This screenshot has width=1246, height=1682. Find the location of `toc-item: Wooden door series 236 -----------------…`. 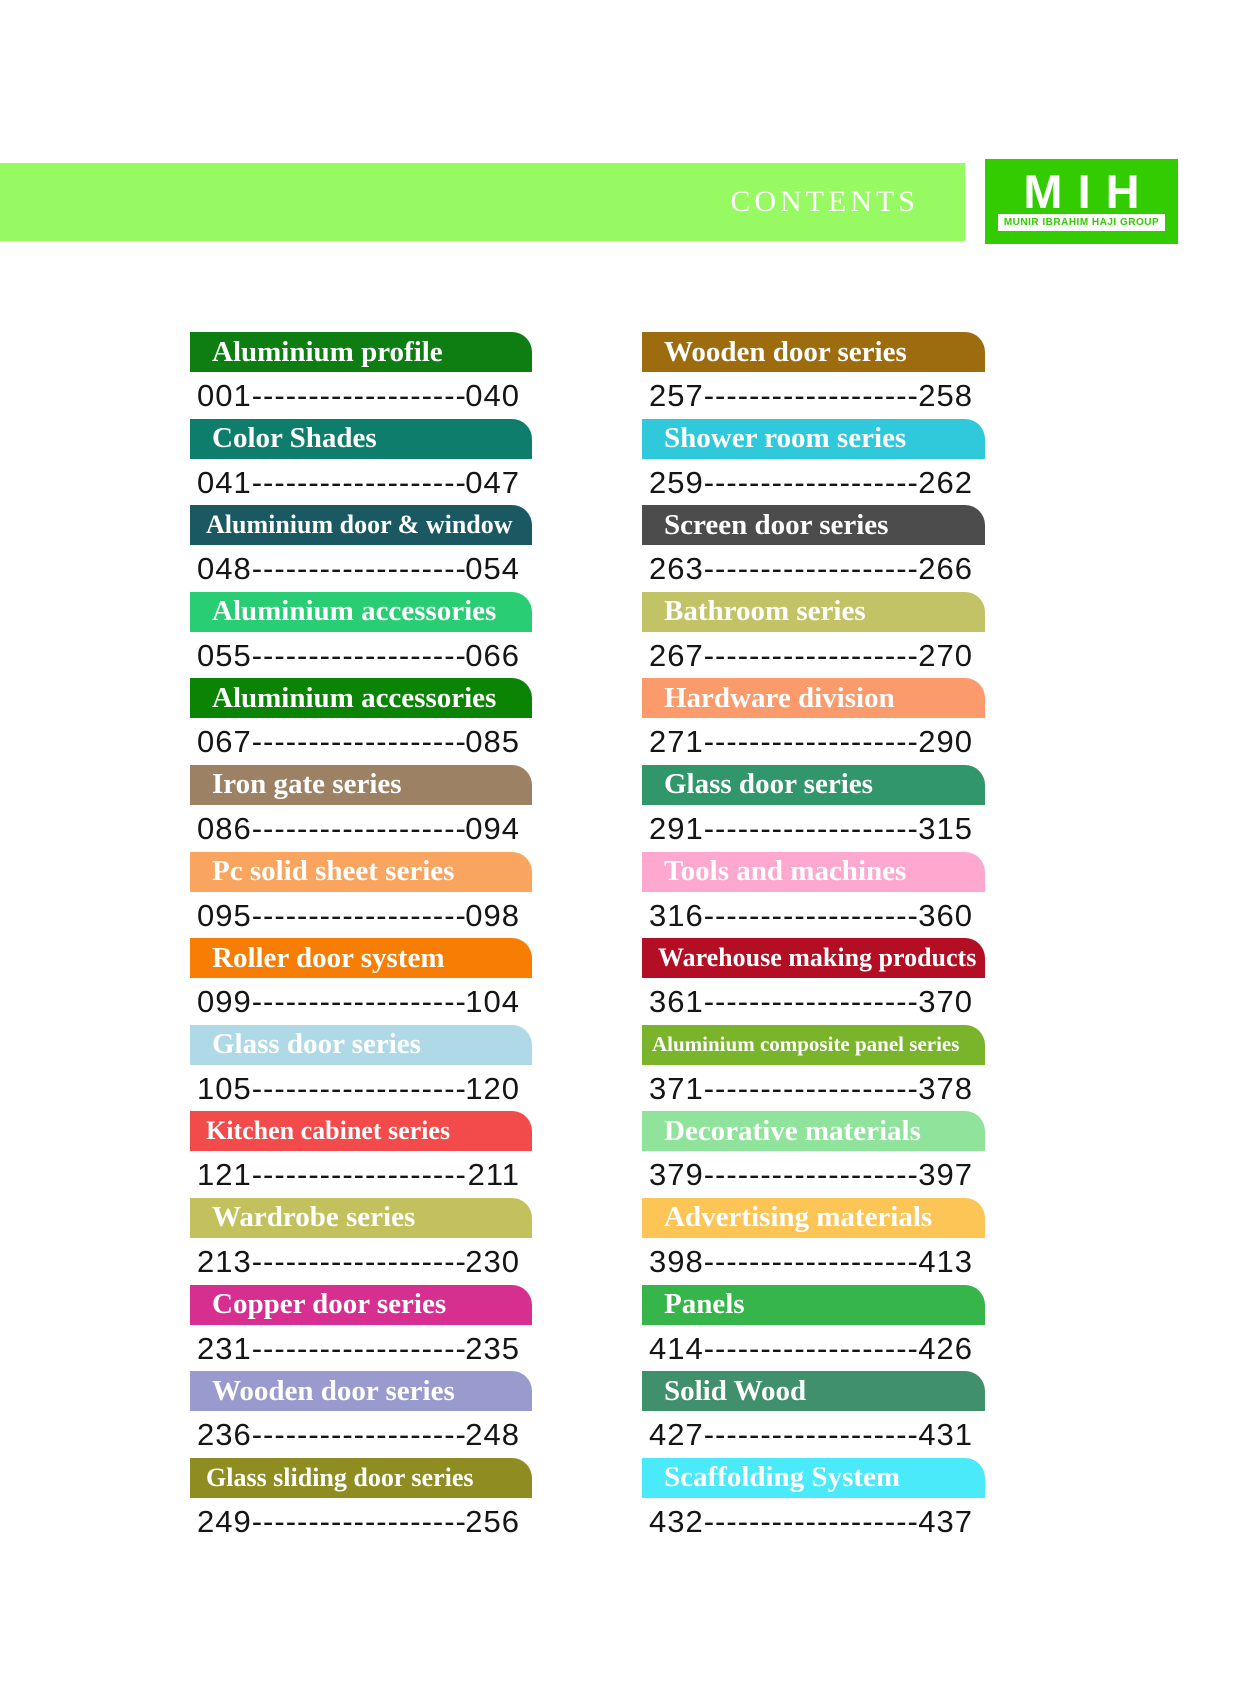

toc-item: Wooden door series 236 -----------------… is located at coordinates (361, 1414).